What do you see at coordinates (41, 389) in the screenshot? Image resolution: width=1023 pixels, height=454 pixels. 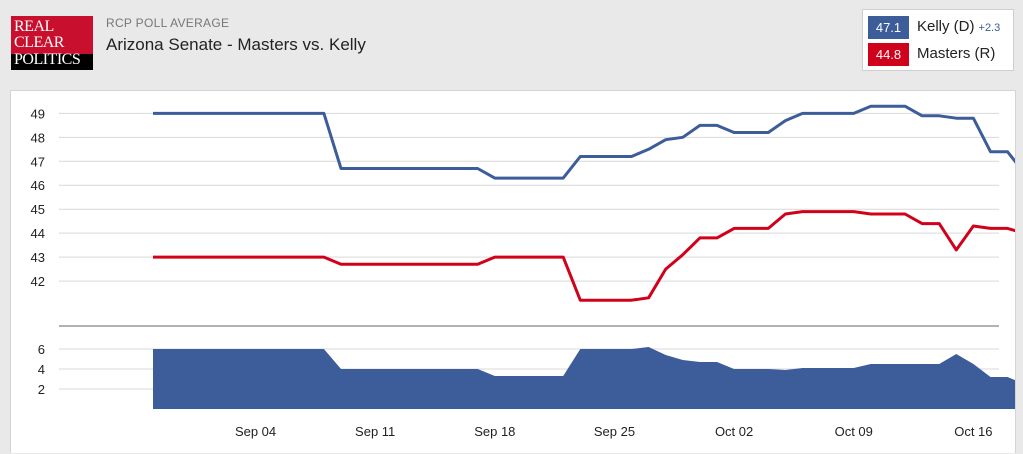 I see `spread-y-tick-2: 2` at bounding box center [41, 389].